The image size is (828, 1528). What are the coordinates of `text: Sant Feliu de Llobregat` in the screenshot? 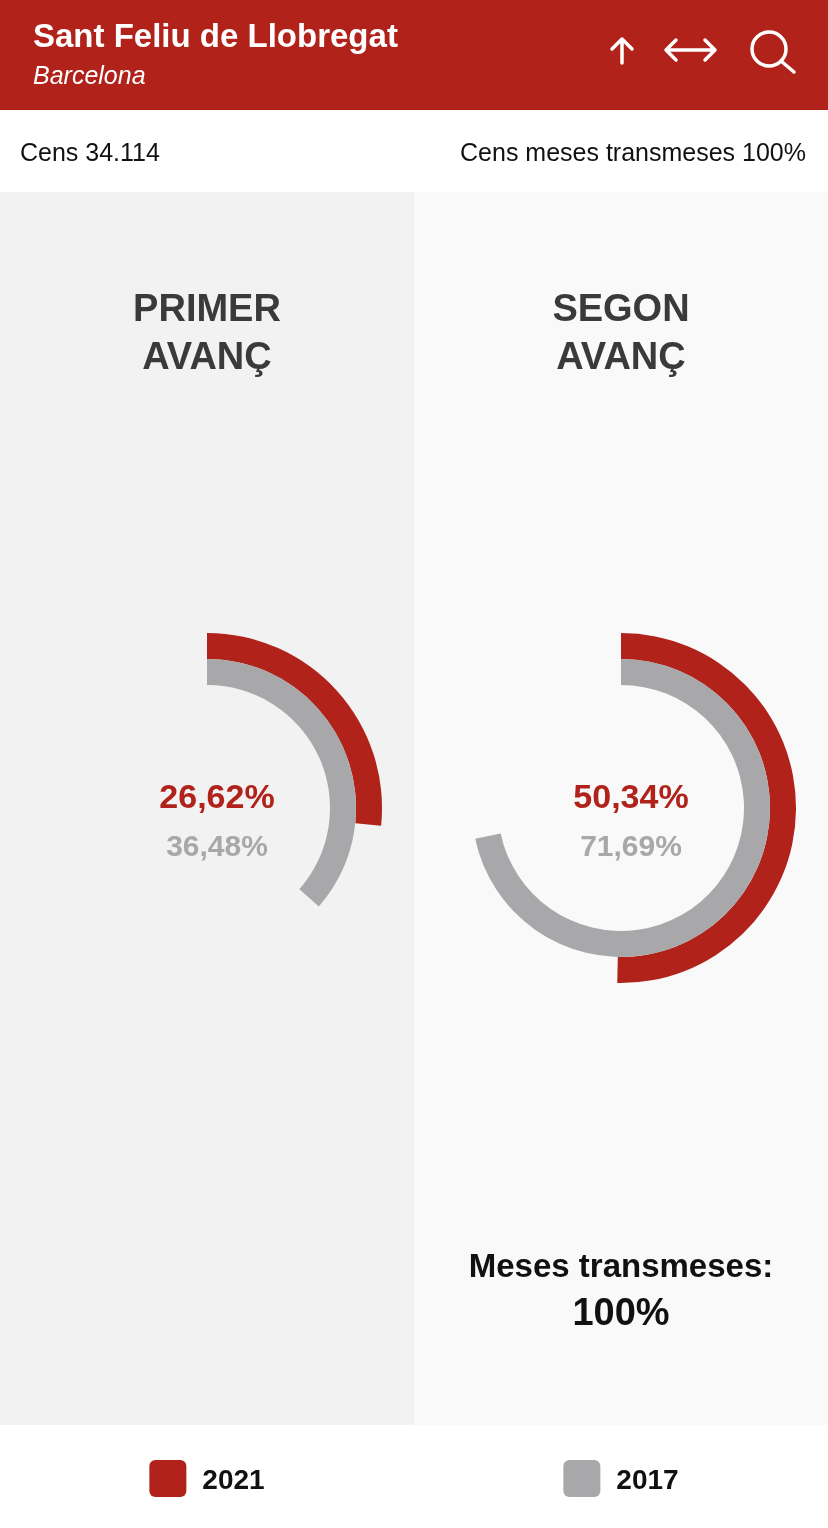 It's located at (215, 35).